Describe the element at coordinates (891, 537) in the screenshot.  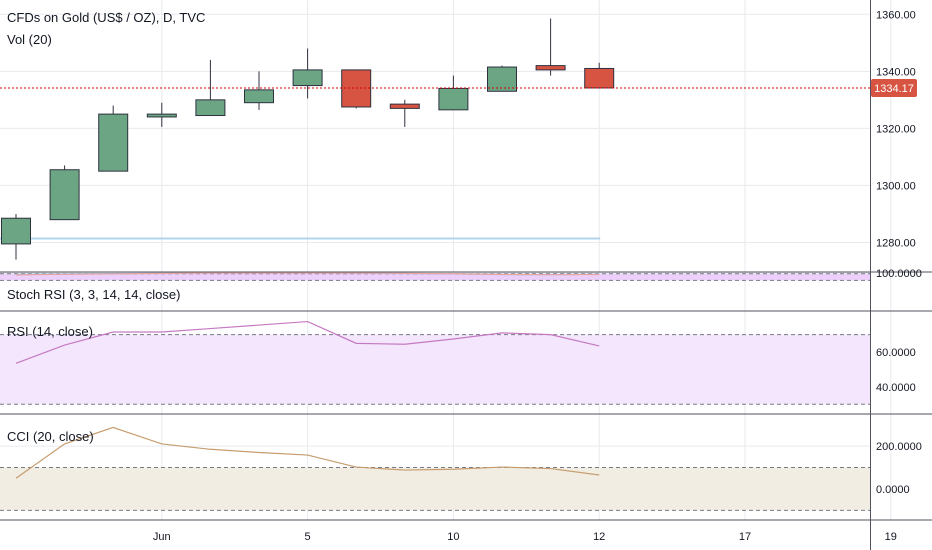
I see `time-tick-label: 19` at that location.